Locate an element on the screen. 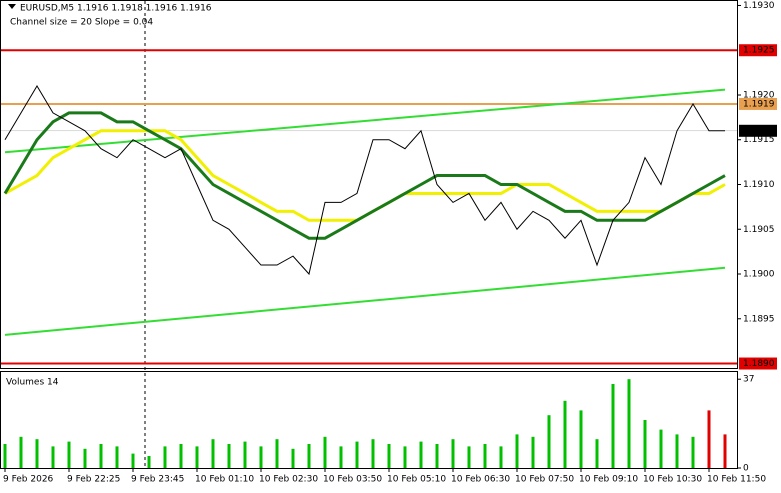  level-label: 1.1919 is located at coordinates (759, 104).